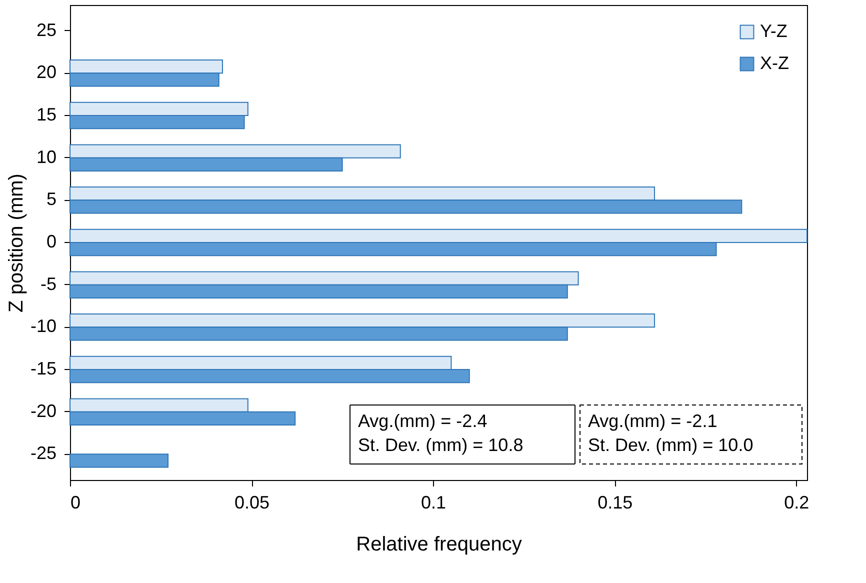  I want to click on bar, so click(119, 461).